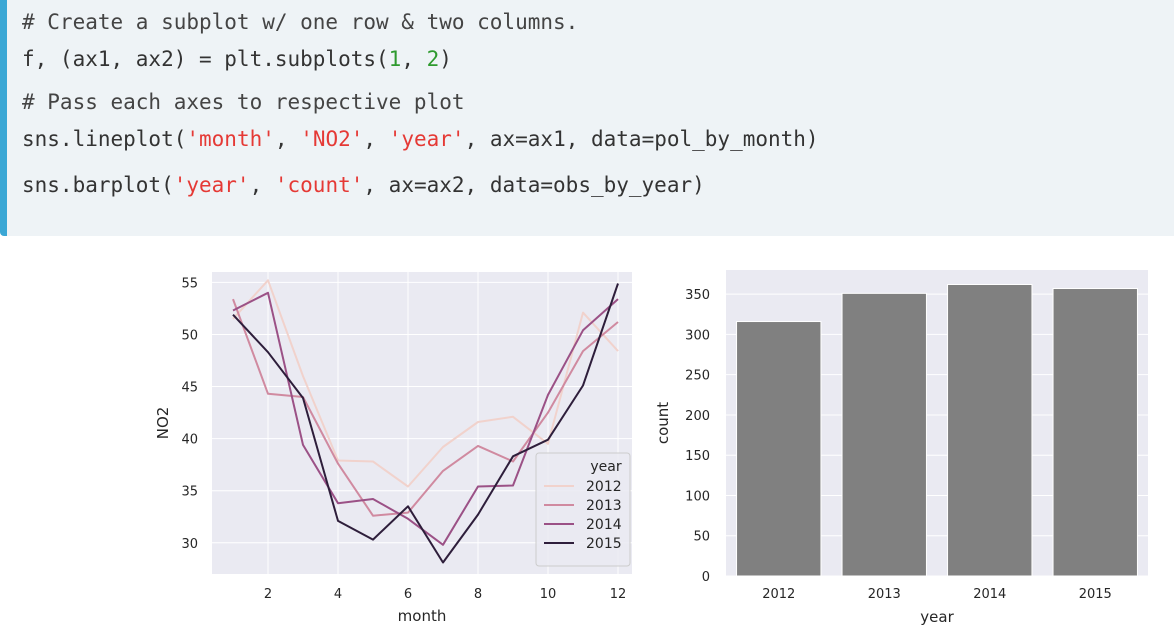  Describe the element at coordinates (697, 295) in the screenshot. I see `y-tick-label: 350` at that location.